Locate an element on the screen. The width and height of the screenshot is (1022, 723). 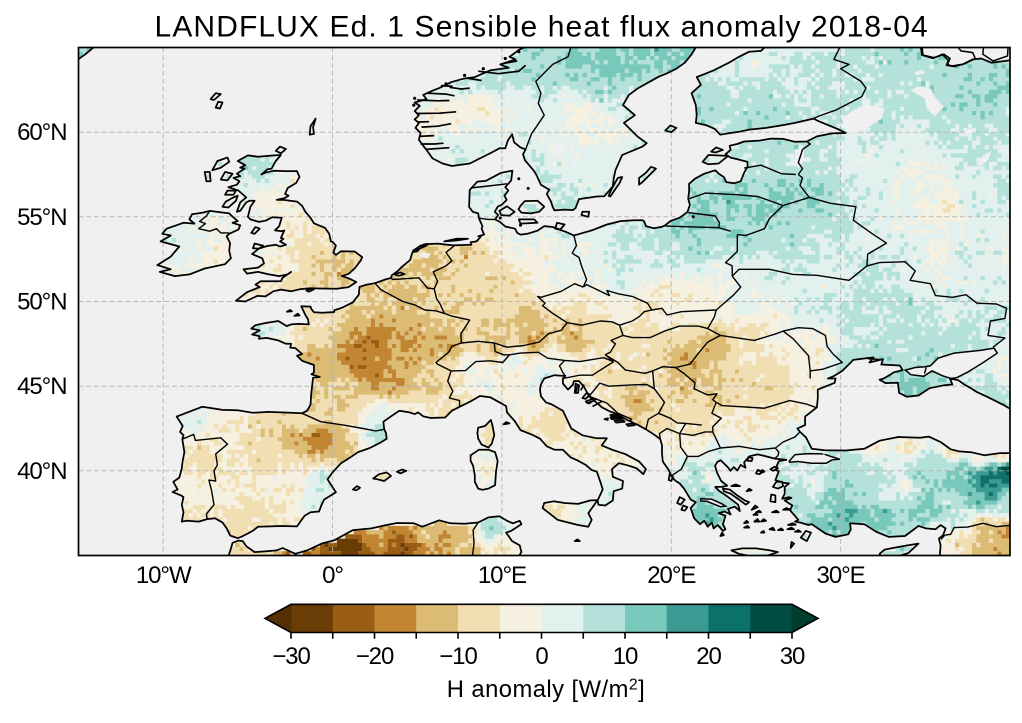
svg-text: 40°N is located at coordinates (41, 471).